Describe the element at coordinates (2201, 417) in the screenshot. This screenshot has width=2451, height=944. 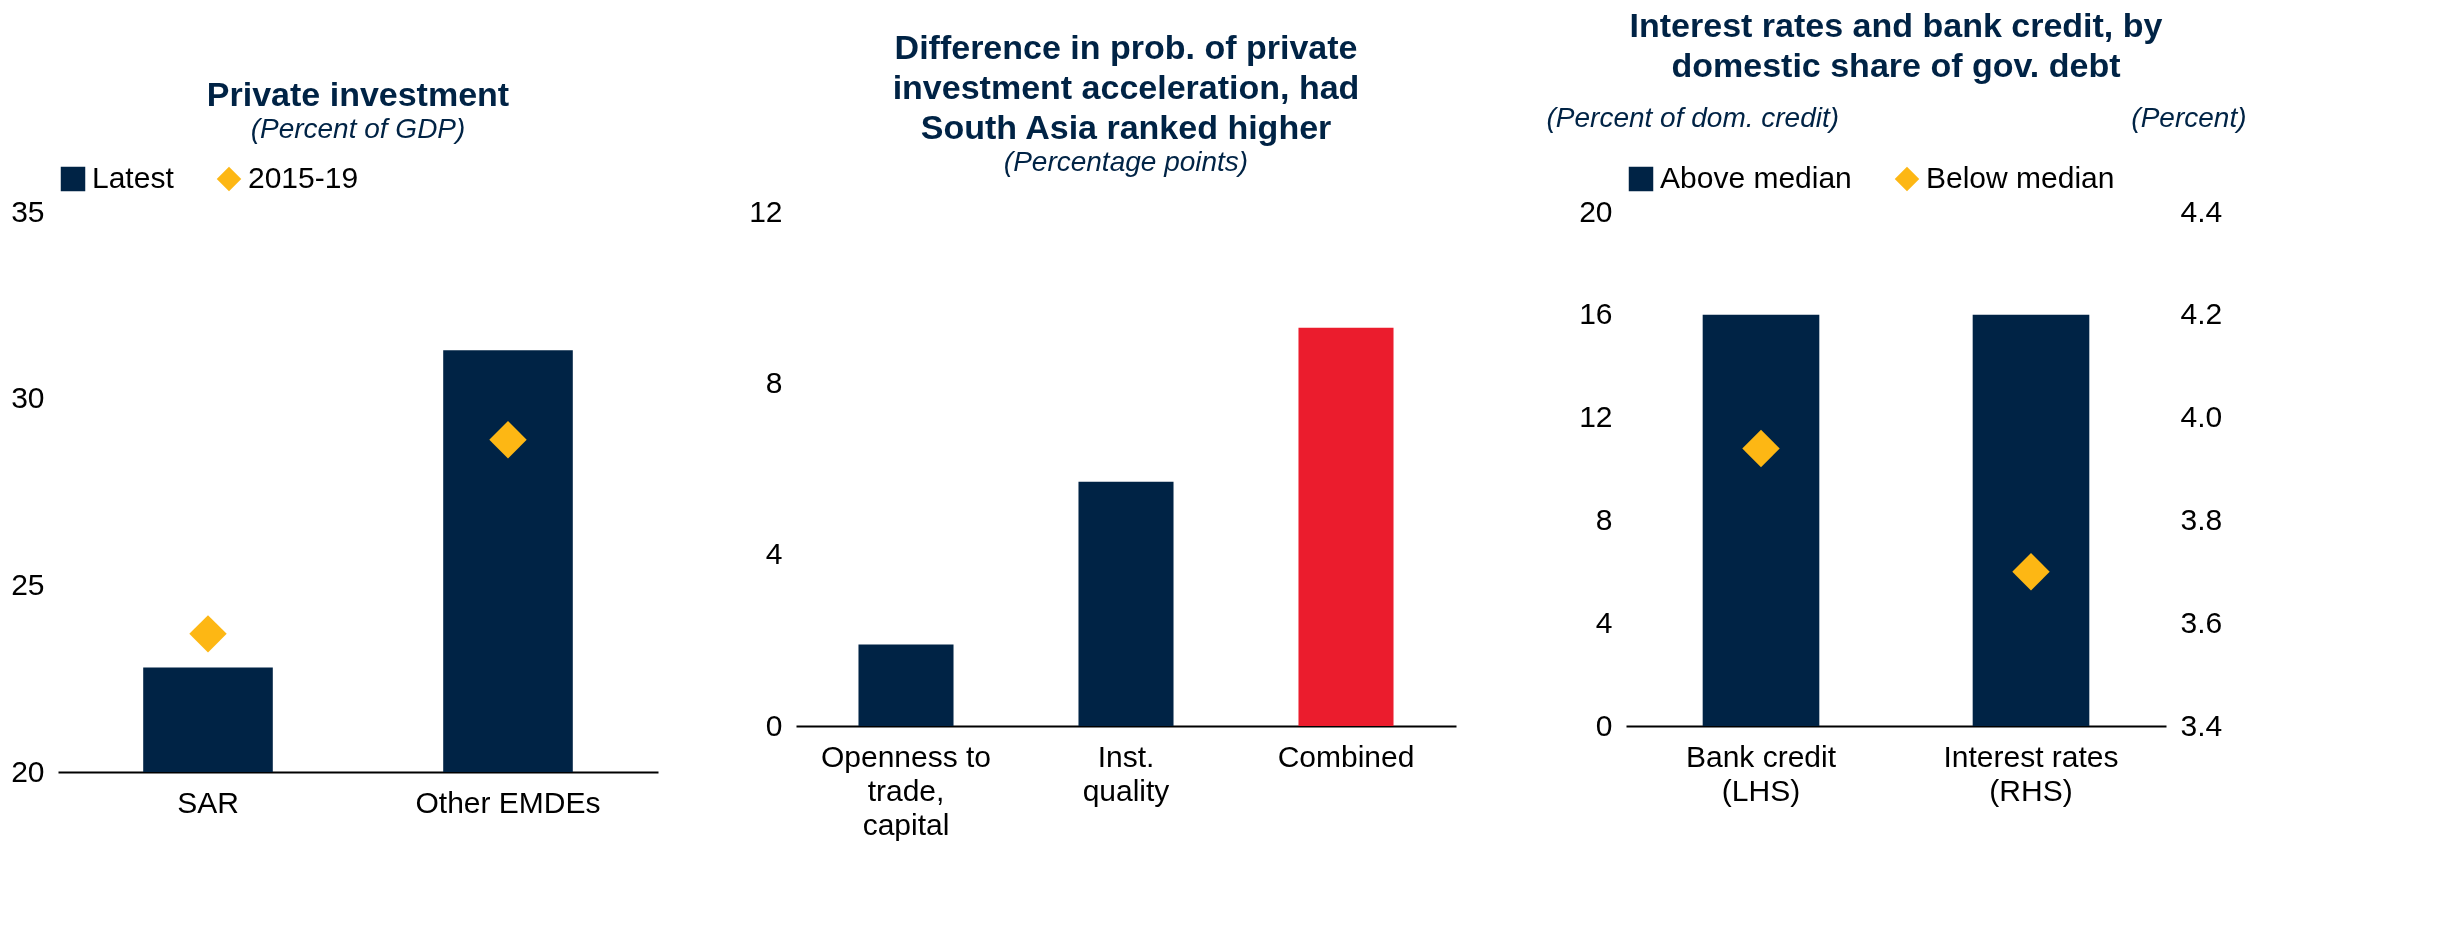
I see `y2-tick-label: 4.0` at that location.